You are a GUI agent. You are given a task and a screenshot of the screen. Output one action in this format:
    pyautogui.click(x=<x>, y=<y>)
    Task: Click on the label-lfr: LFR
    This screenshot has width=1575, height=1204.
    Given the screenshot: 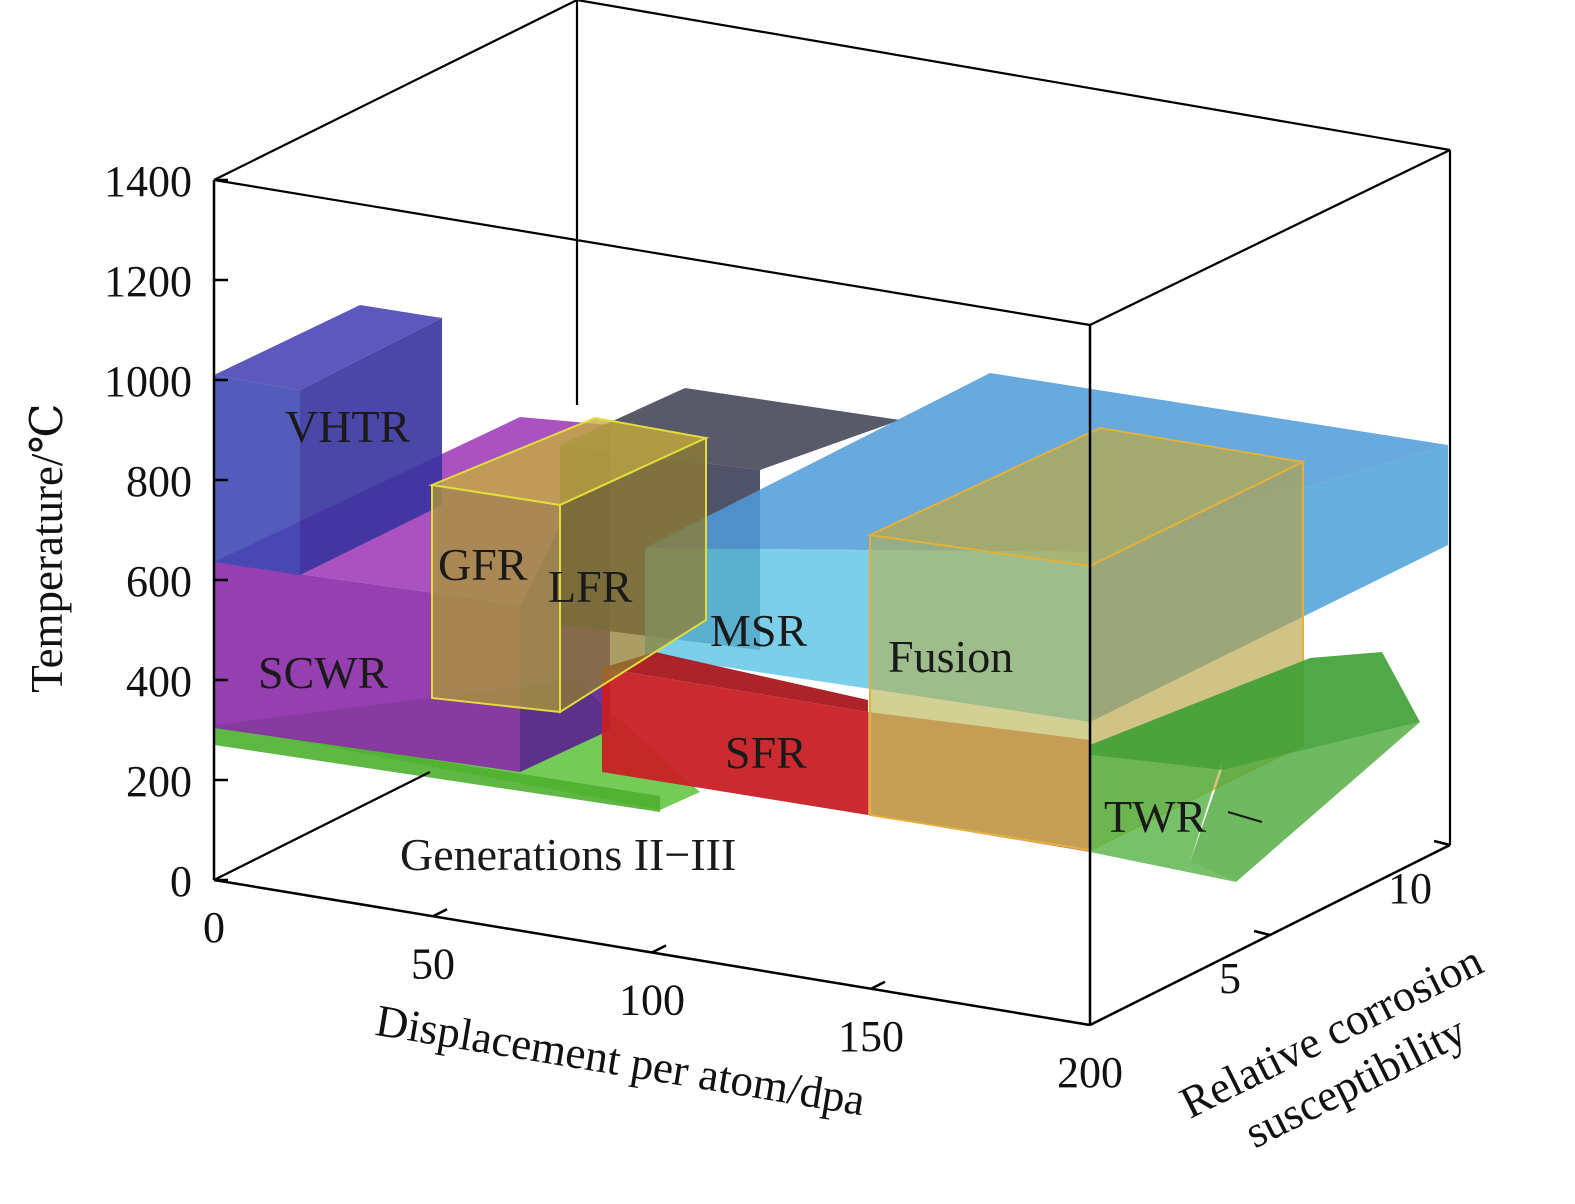 What is the action you would take?
    pyautogui.click(x=590, y=586)
    